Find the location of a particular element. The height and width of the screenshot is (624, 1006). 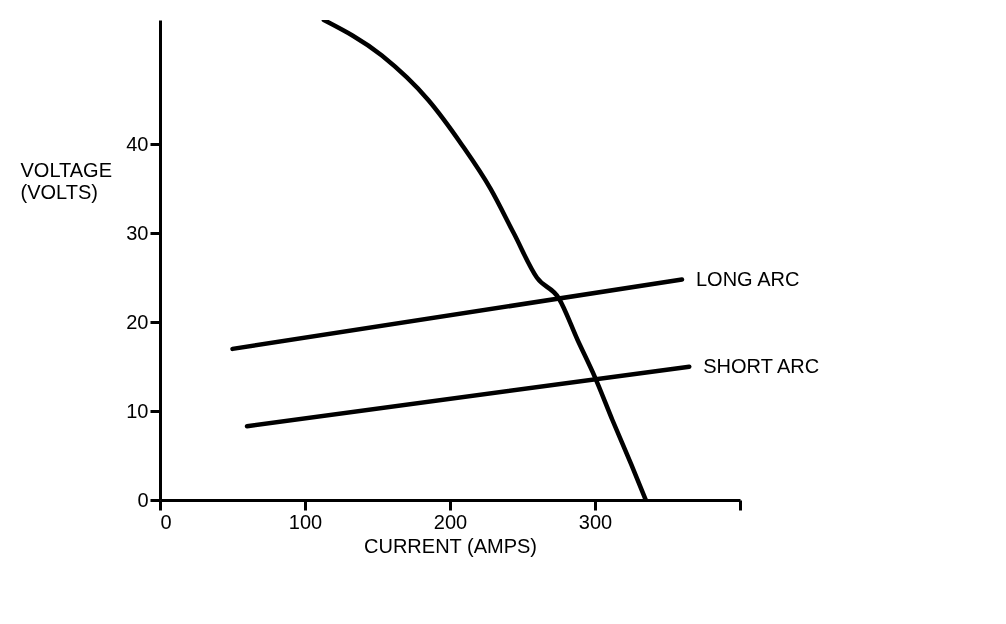

x-tick-label: 100 is located at coordinates (305, 521).